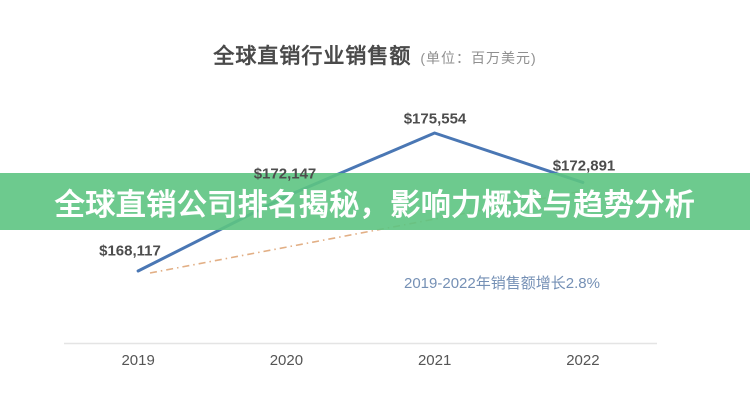 The width and height of the screenshot is (750, 400). Describe the element at coordinates (312, 56) in the screenshot. I see `chart-title-text: 全球直销行业销售额` at that location.